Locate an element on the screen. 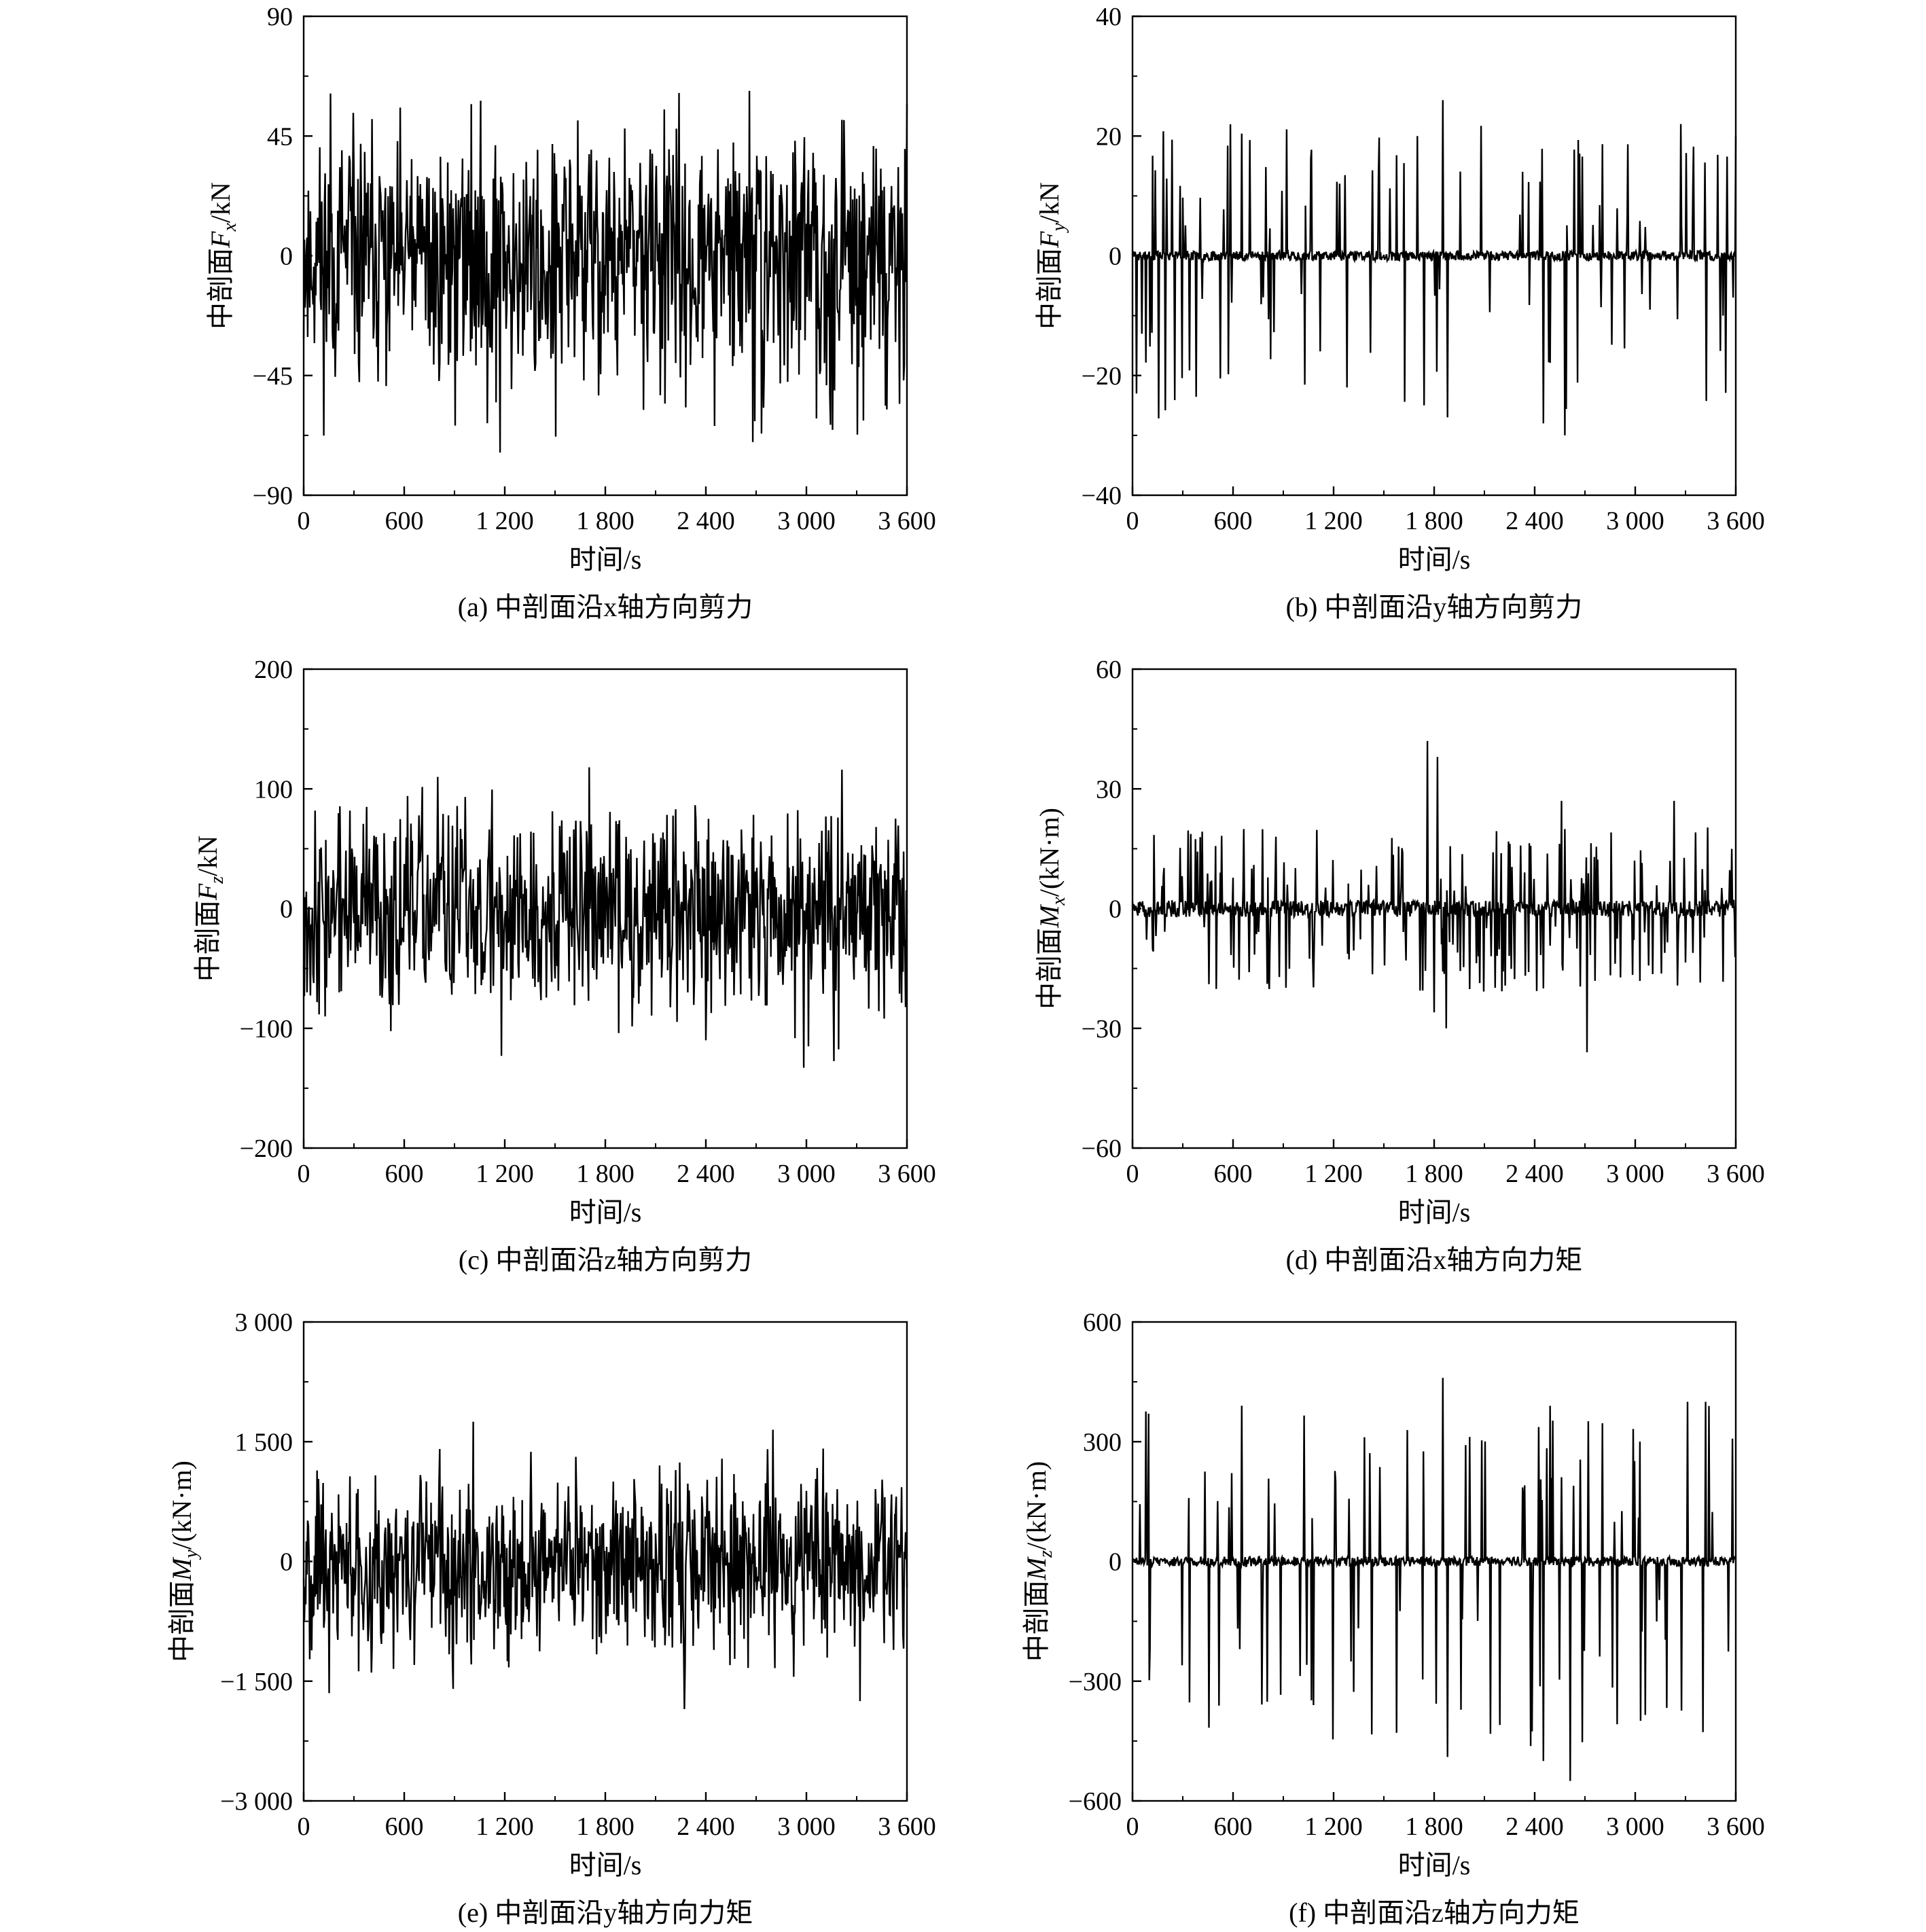  y-axis-title: 中剖面Mz/(kN·m) is located at coordinates (1038, 1561).